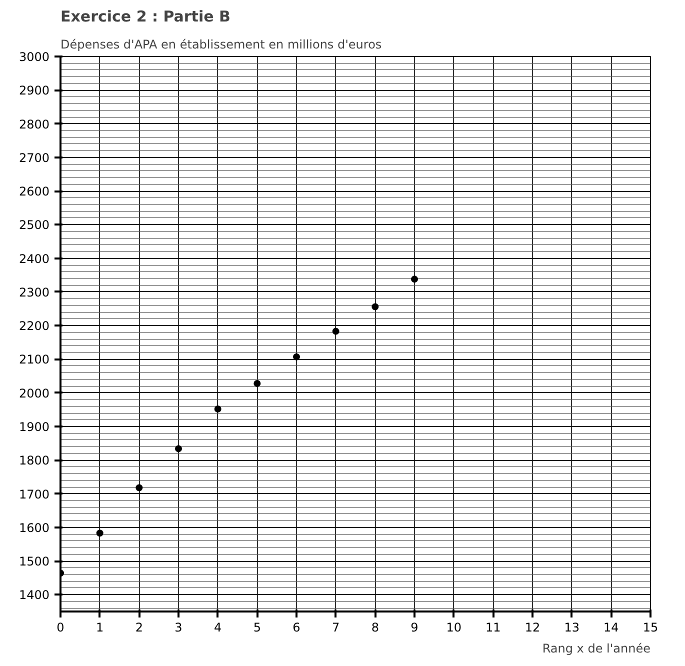 The width and height of the screenshot is (685, 666). I want to click on chart-title: Exercice 2 : Partie B, so click(145, 17).